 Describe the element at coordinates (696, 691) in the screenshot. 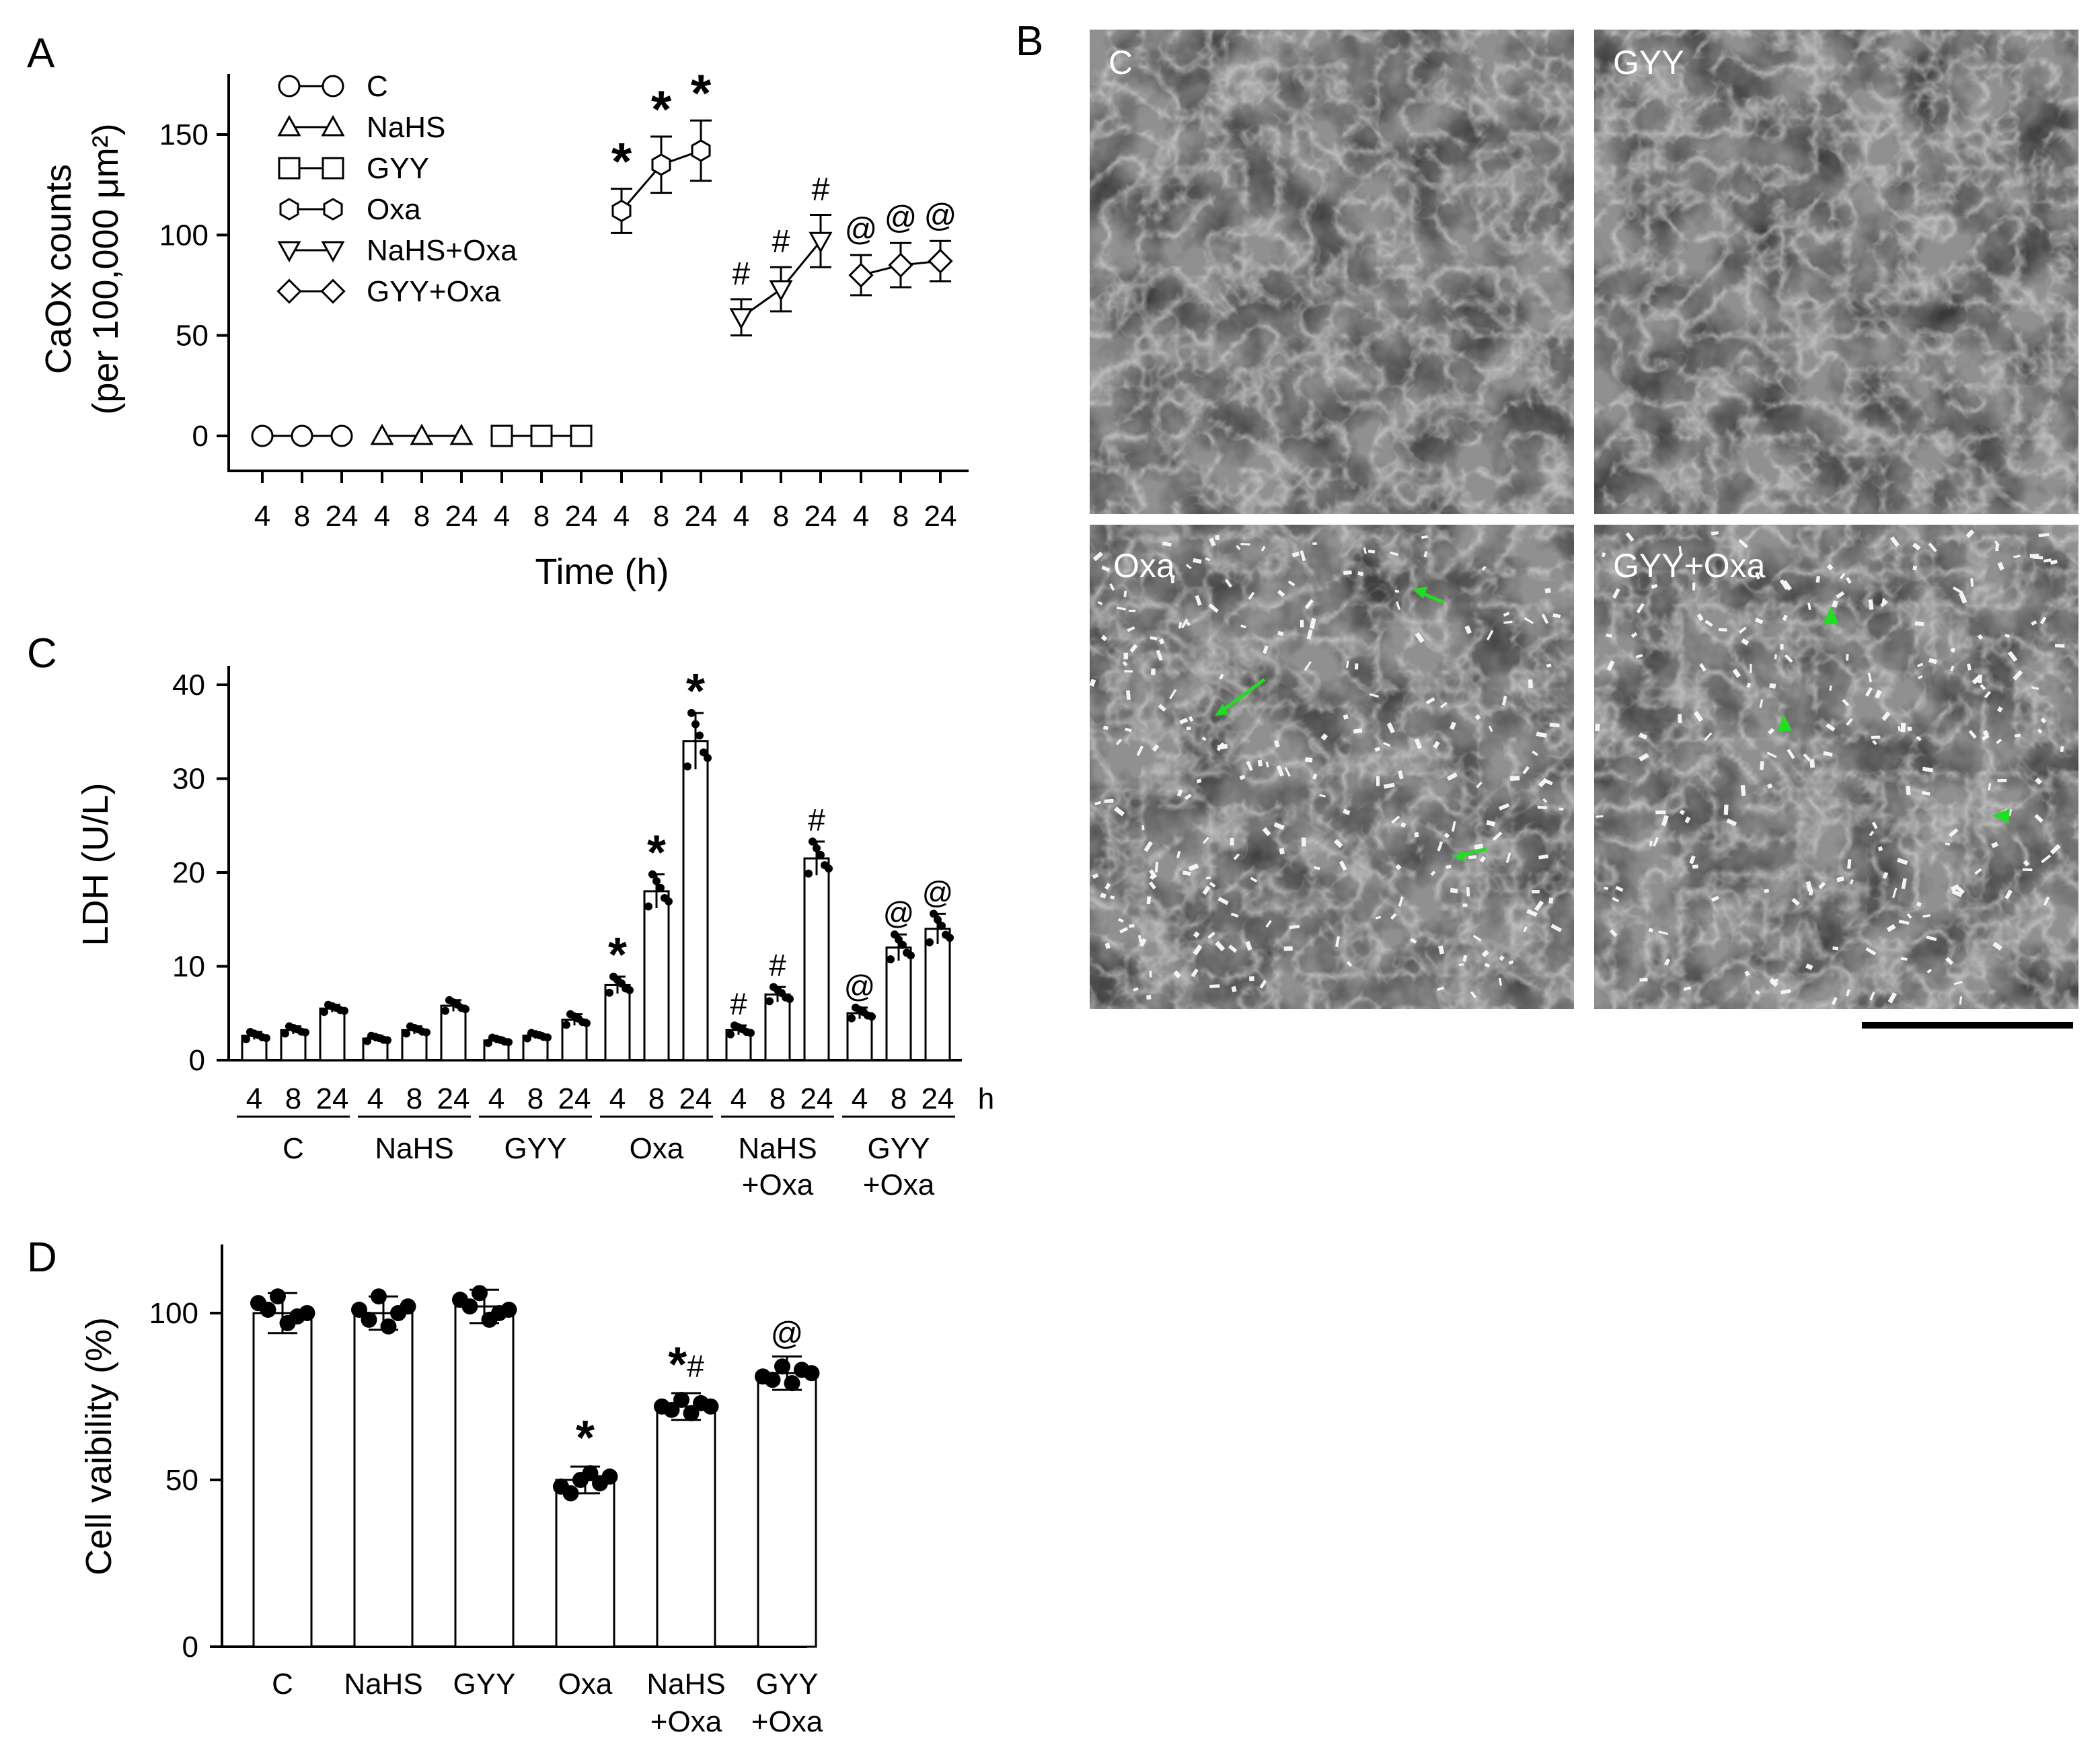

I see `significance-mark: *` at that location.